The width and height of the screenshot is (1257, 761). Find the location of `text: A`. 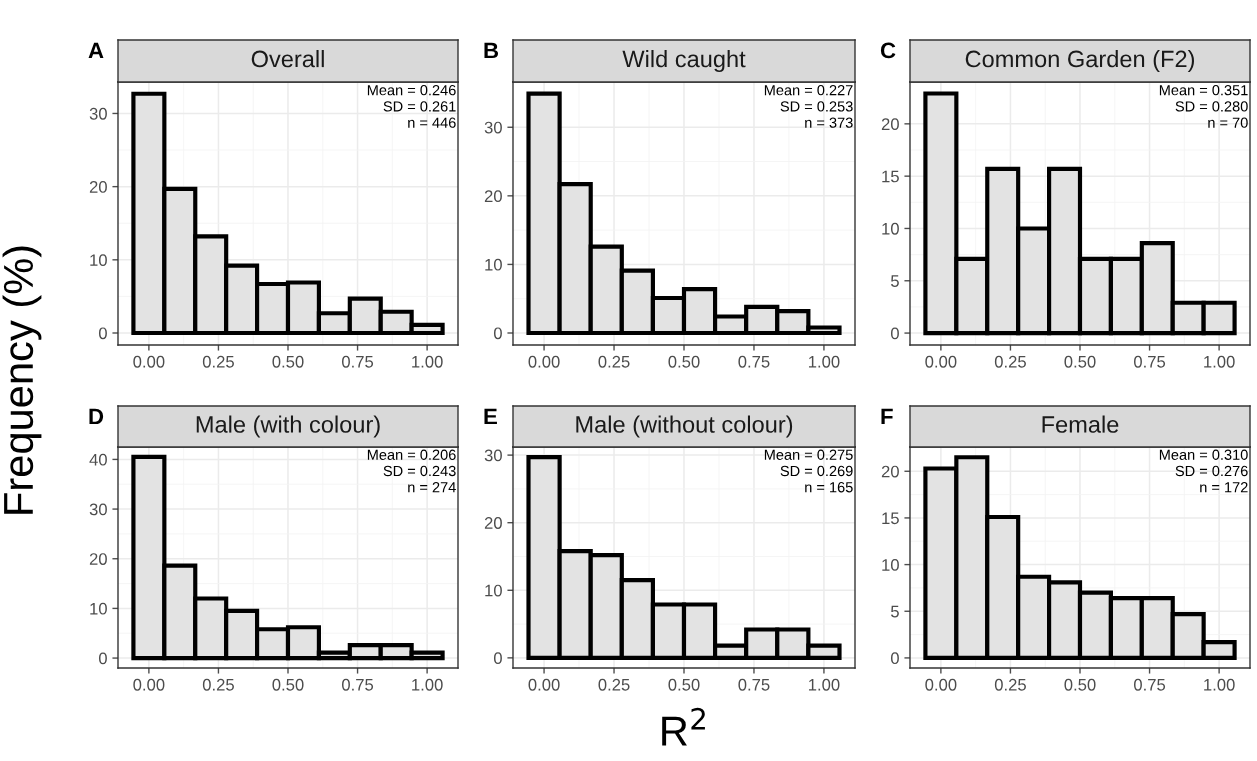

text: A is located at coordinates (96, 50).